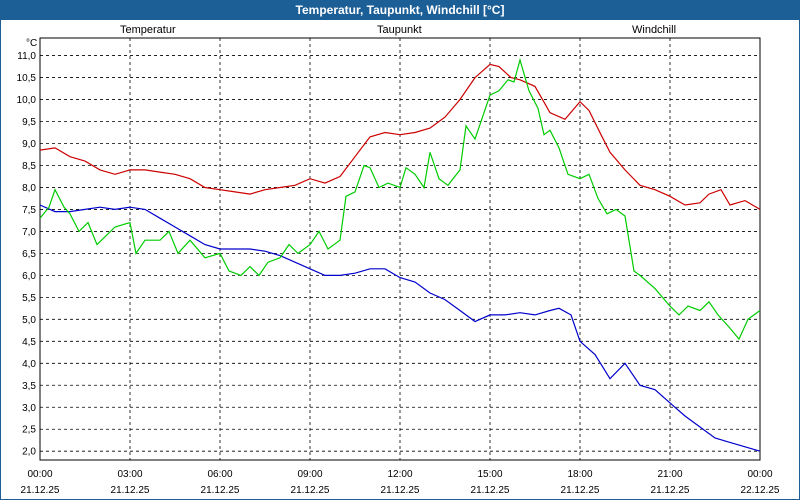 This screenshot has width=800, height=500. Describe the element at coordinates (29, 122) in the screenshot. I see `y-tick-label: 9,5` at that location.